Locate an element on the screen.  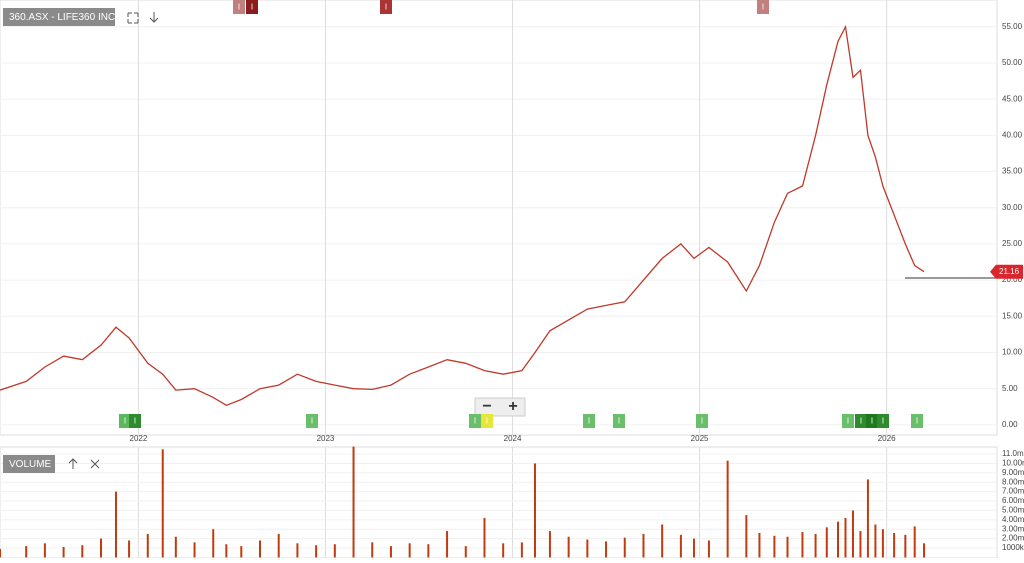
y-tick-label: 30.00 is located at coordinates (1012, 207).